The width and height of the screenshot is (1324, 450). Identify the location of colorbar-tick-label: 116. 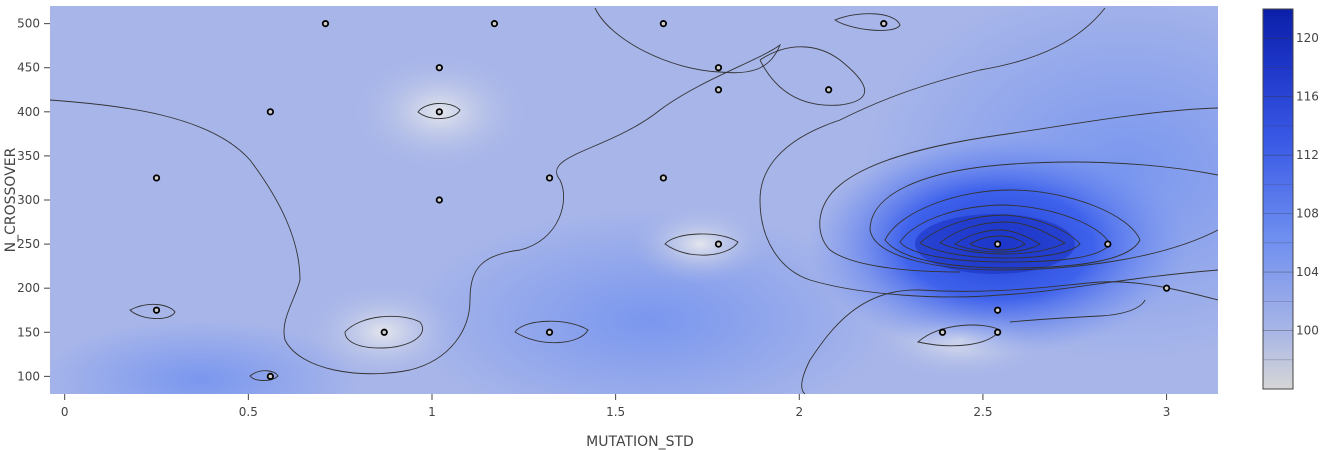
(1307, 97).